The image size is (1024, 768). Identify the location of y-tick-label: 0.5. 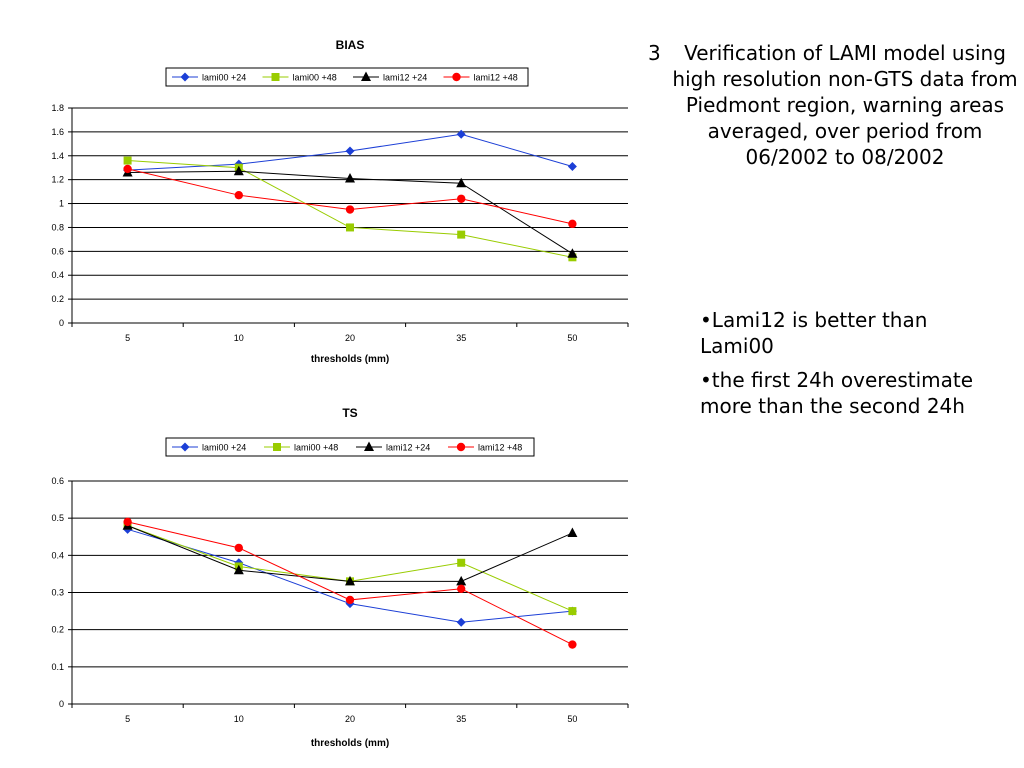
(57, 518).